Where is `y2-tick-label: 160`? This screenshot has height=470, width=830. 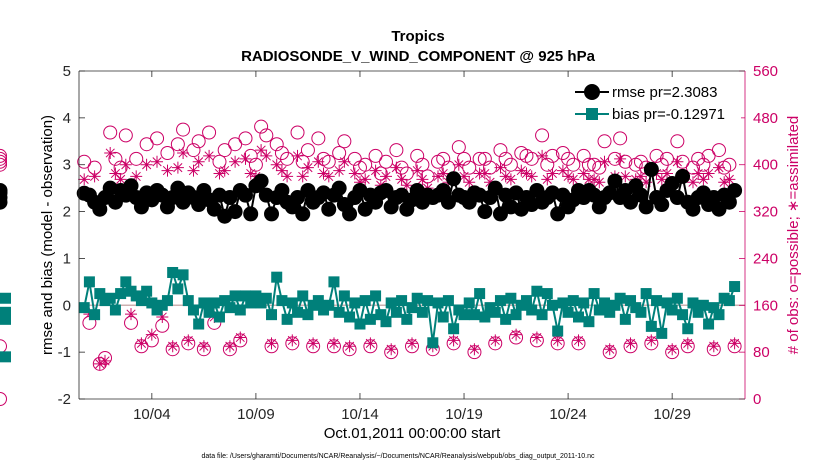
y2-tick-label: 160 is located at coordinates (765, 305).